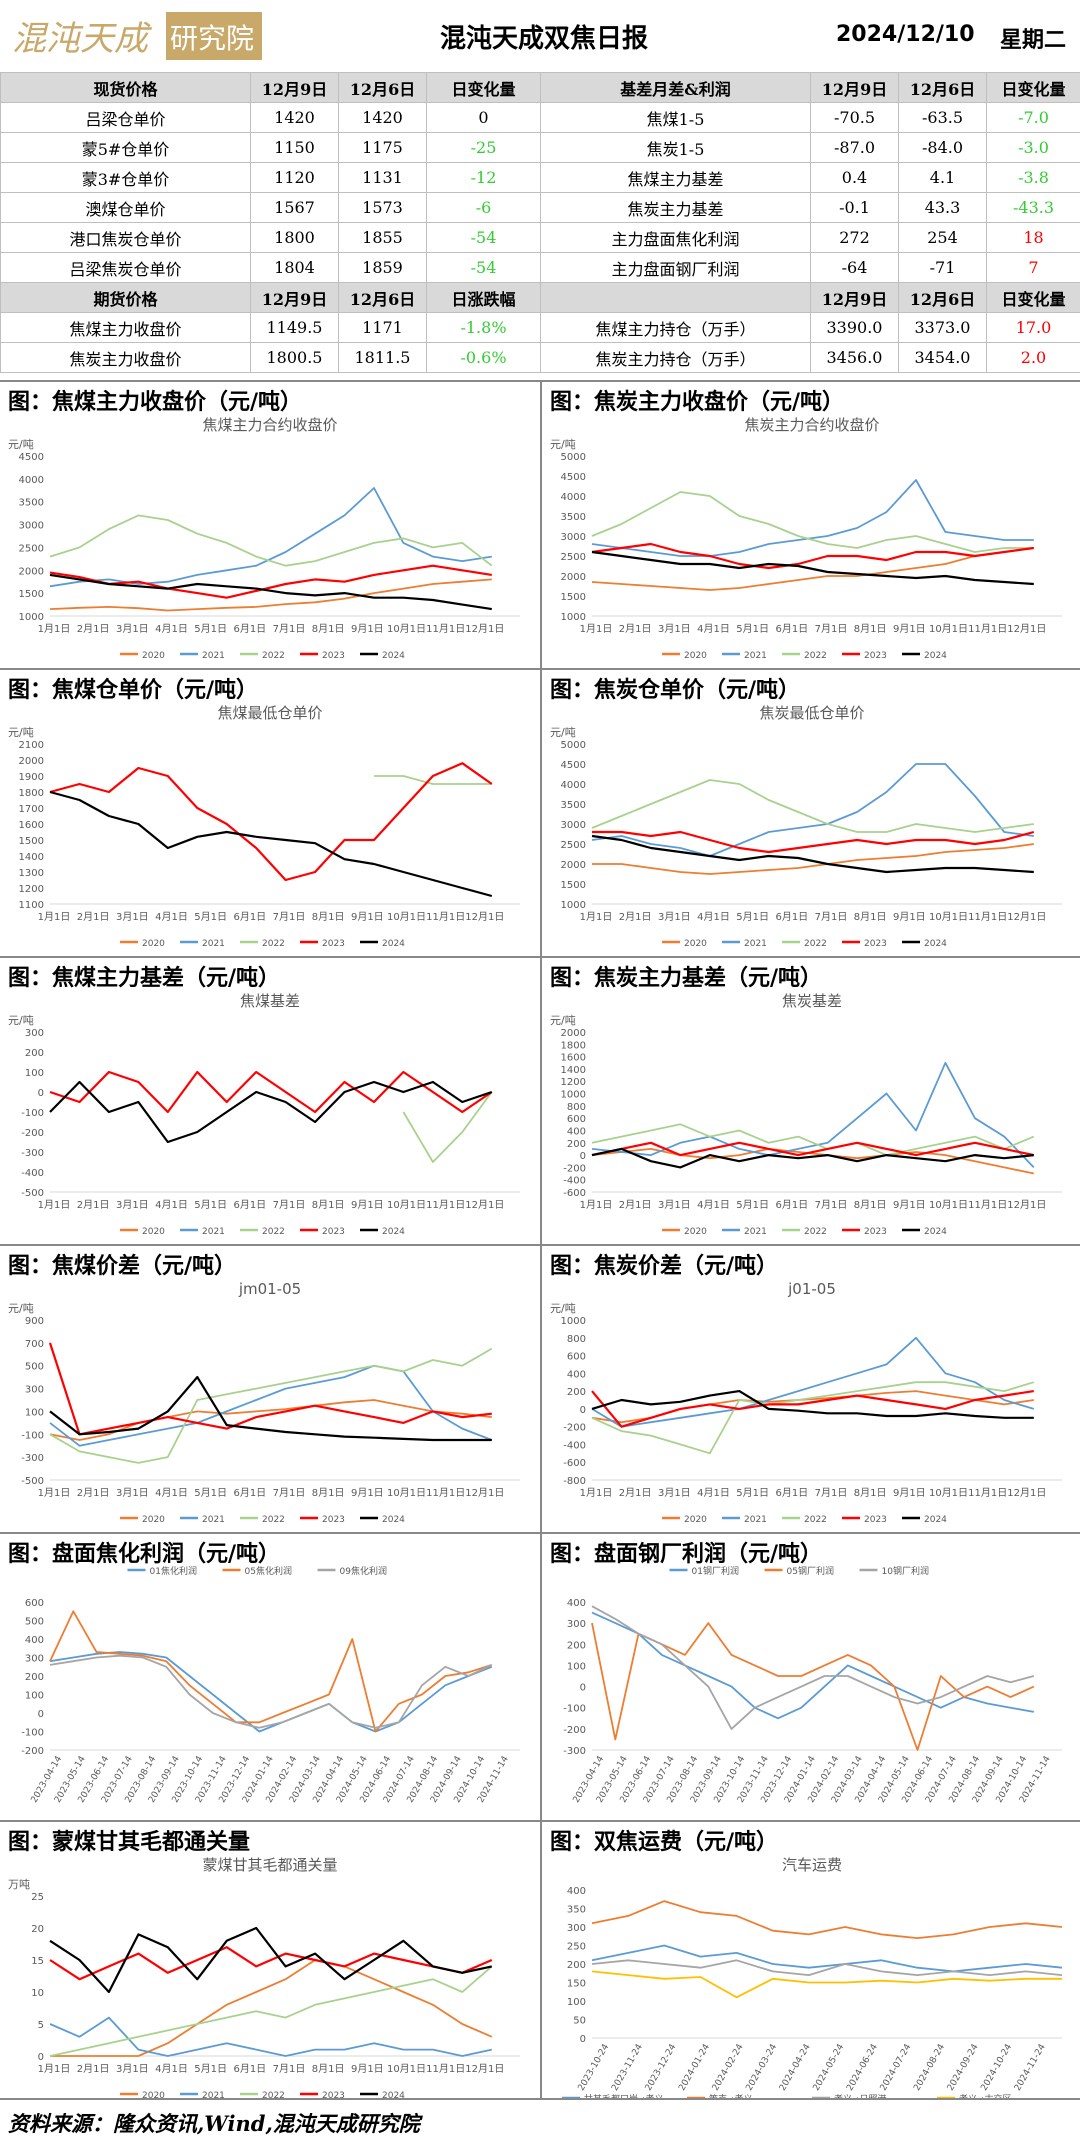 The width and height of the screenshot is (1080, 2138). I want to click on table-cell: 蒙5#仓单价, so click(125, 147).